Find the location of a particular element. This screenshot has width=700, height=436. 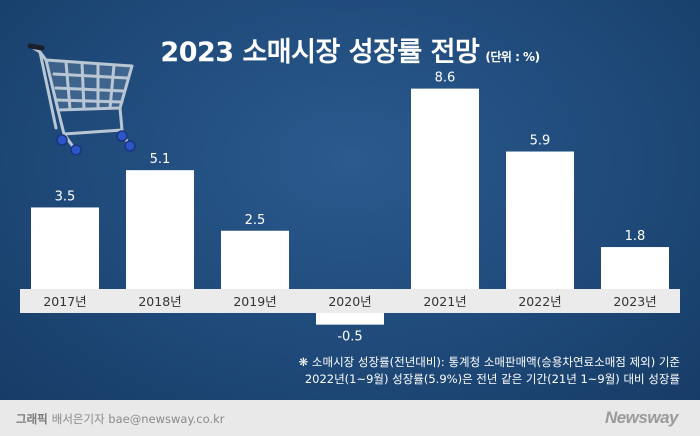

value-label-2023년: 1.8 is located at coordinates (635, 236).